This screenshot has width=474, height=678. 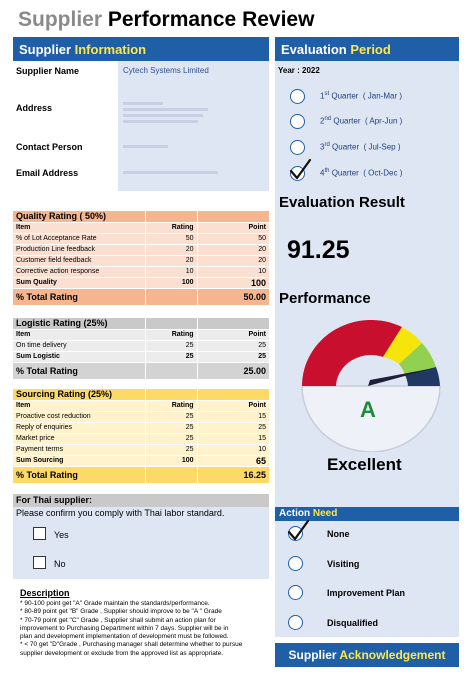 I want to click on address-label: Address, so click(x=34, y=108).